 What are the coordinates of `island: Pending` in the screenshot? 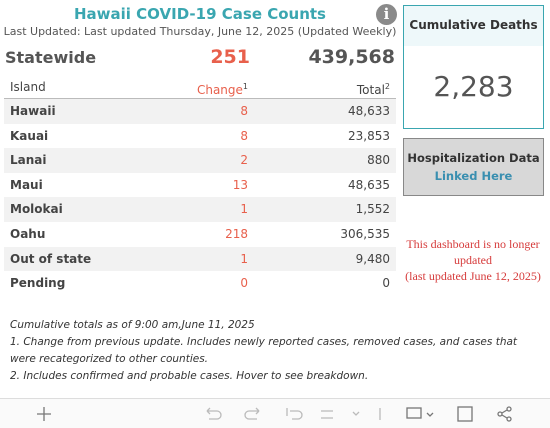 It's located at (38, 283).